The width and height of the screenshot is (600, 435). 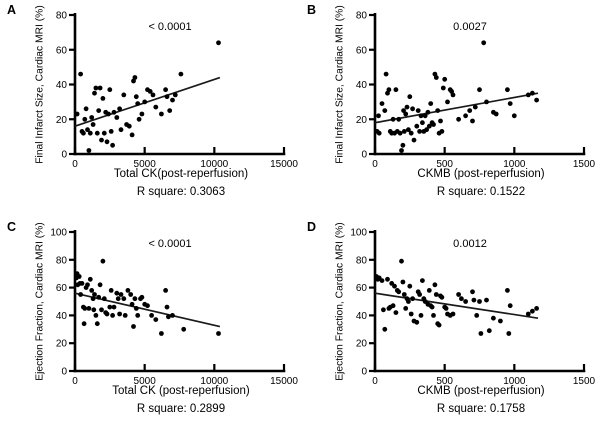 I want to click on p-value-annotation: 0.0027, so click(x=470, y=27).